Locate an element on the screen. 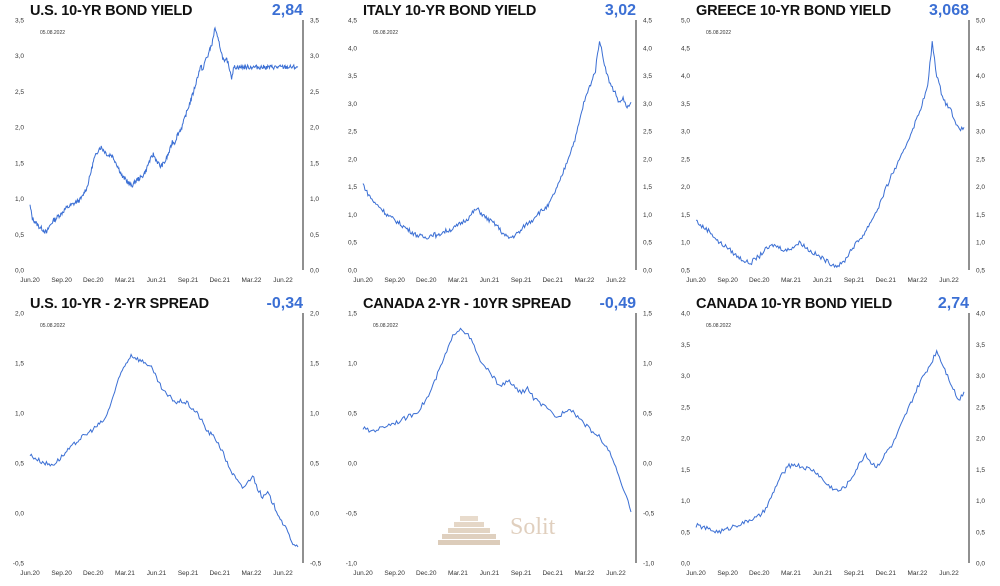  y-tick-right: 5,0 is located at coordinates (980, 21).